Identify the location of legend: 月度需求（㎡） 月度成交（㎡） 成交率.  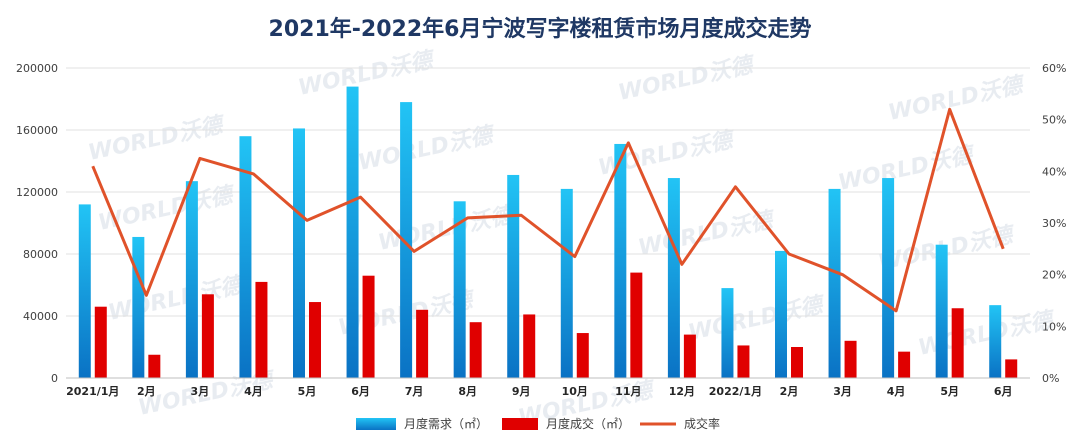
(538, 423).